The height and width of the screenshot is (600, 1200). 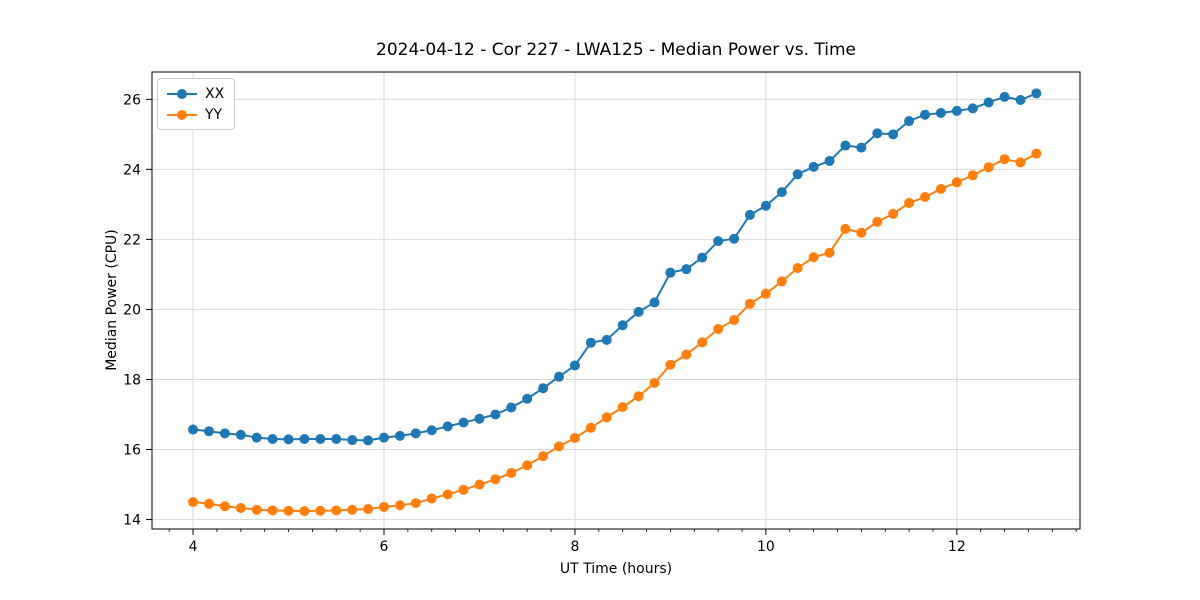 I want to click on y-tick-label: 22, so click(x=132, y=240).